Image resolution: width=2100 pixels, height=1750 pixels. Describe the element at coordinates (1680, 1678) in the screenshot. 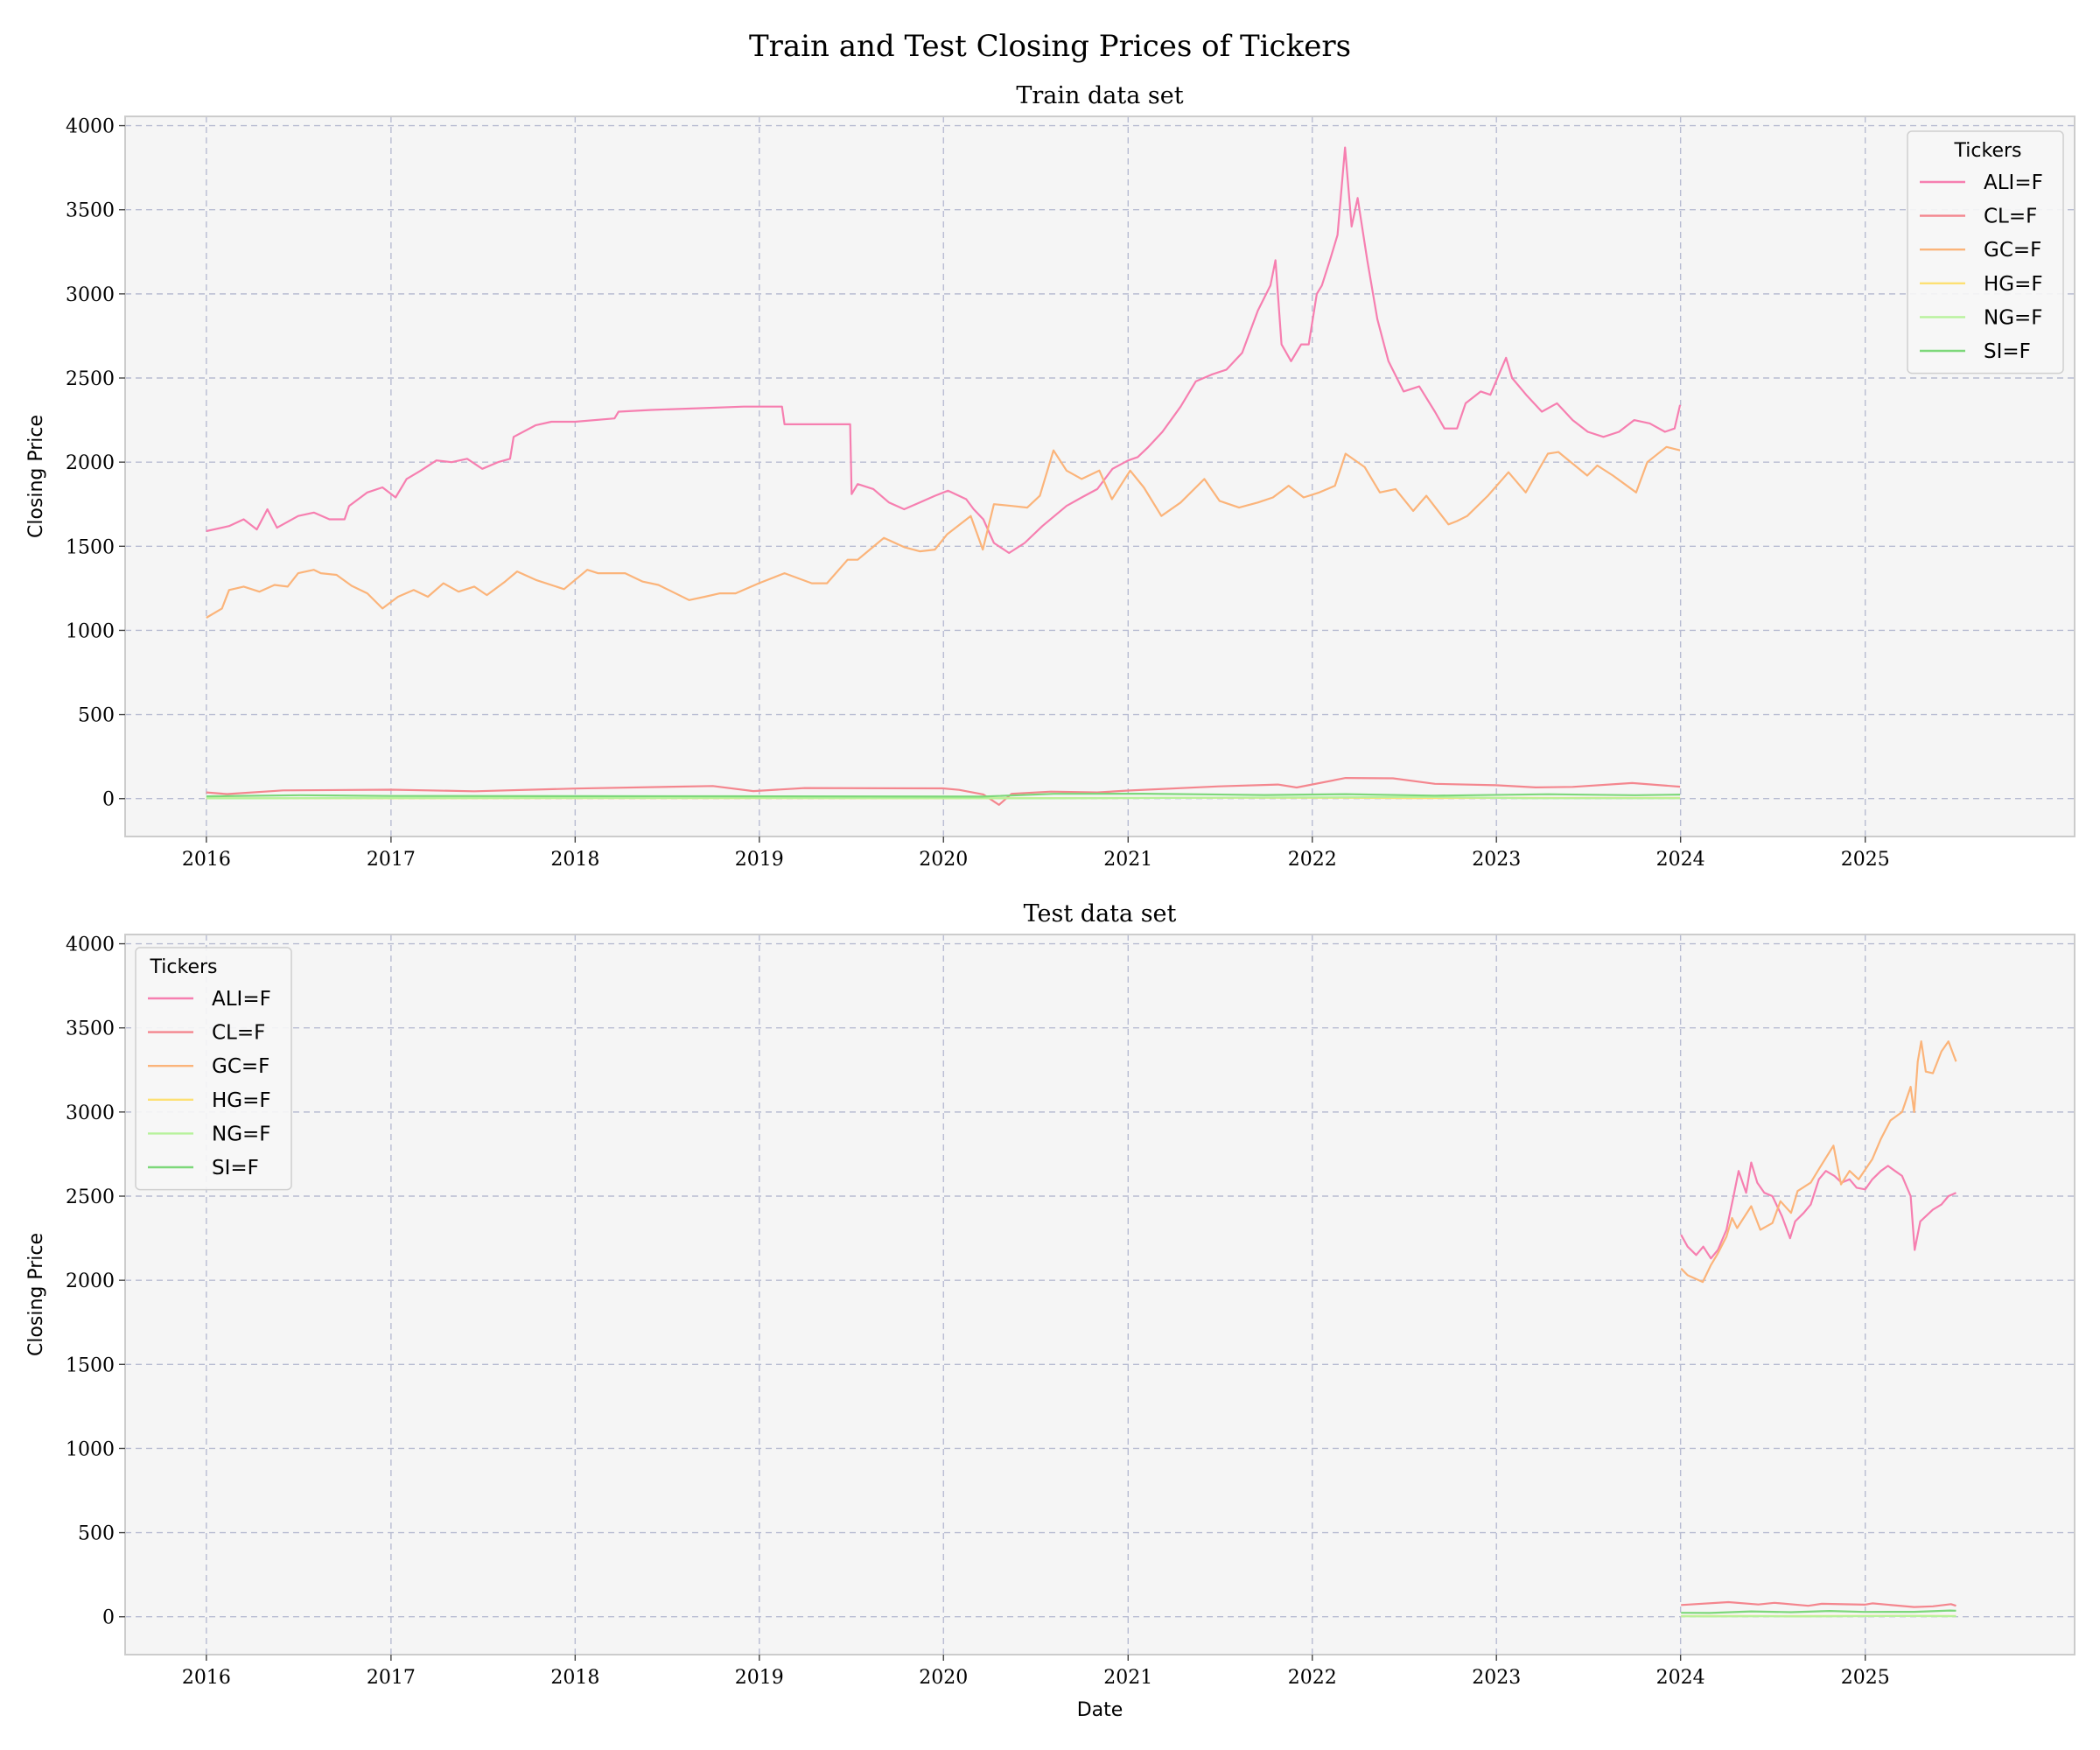

I see `test-x-tick-label: 2024` at that location.